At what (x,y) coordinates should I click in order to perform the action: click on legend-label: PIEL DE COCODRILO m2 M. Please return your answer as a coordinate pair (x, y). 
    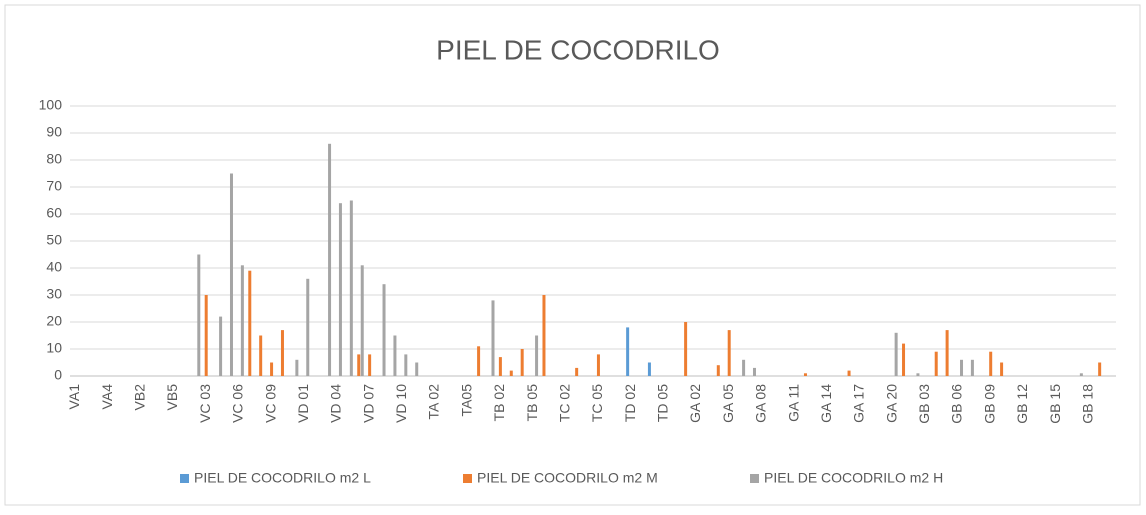
    Looking at the image, I should click on (567, 478).